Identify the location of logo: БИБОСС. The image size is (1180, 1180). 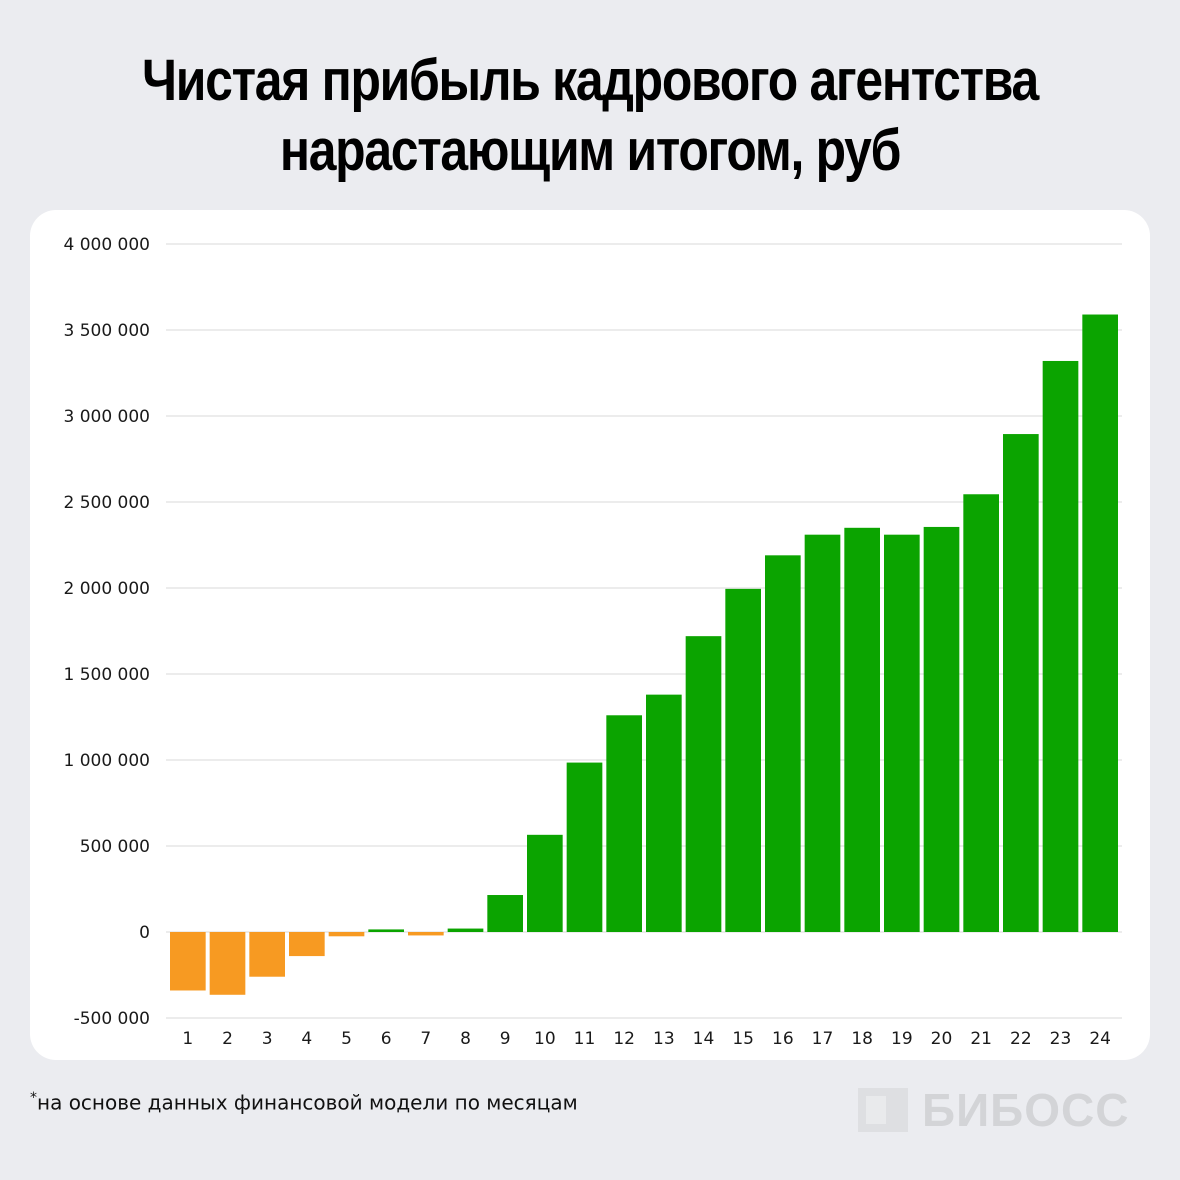
(994, 1110).